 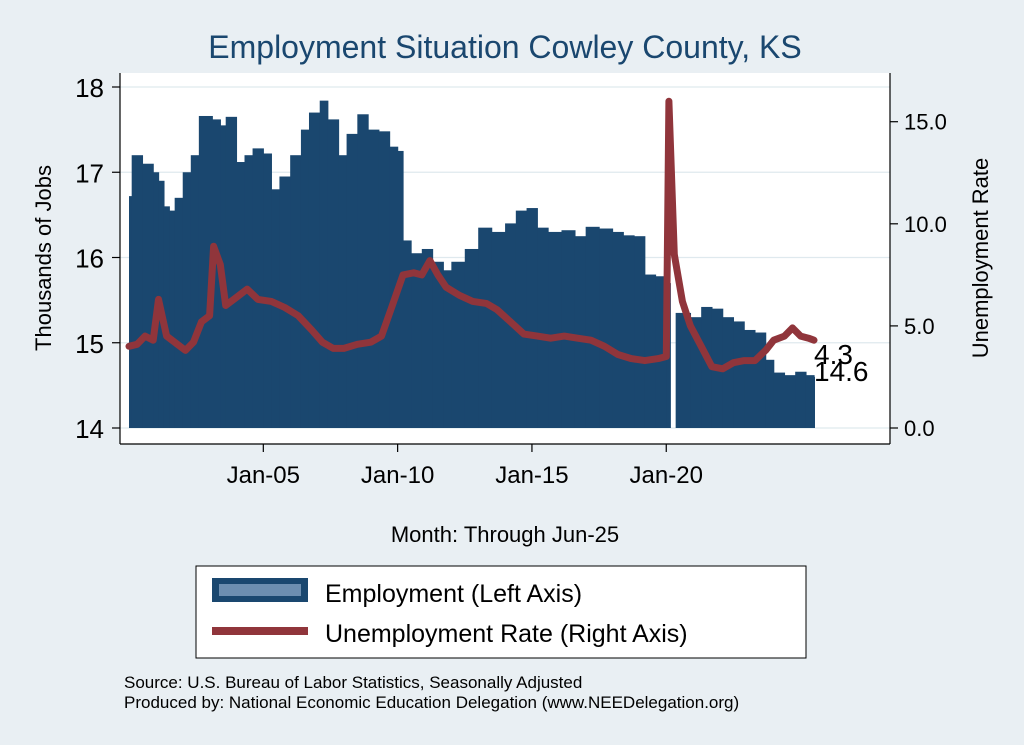 I want to click on left-tick-label: 15, so click(x=89, y=344).